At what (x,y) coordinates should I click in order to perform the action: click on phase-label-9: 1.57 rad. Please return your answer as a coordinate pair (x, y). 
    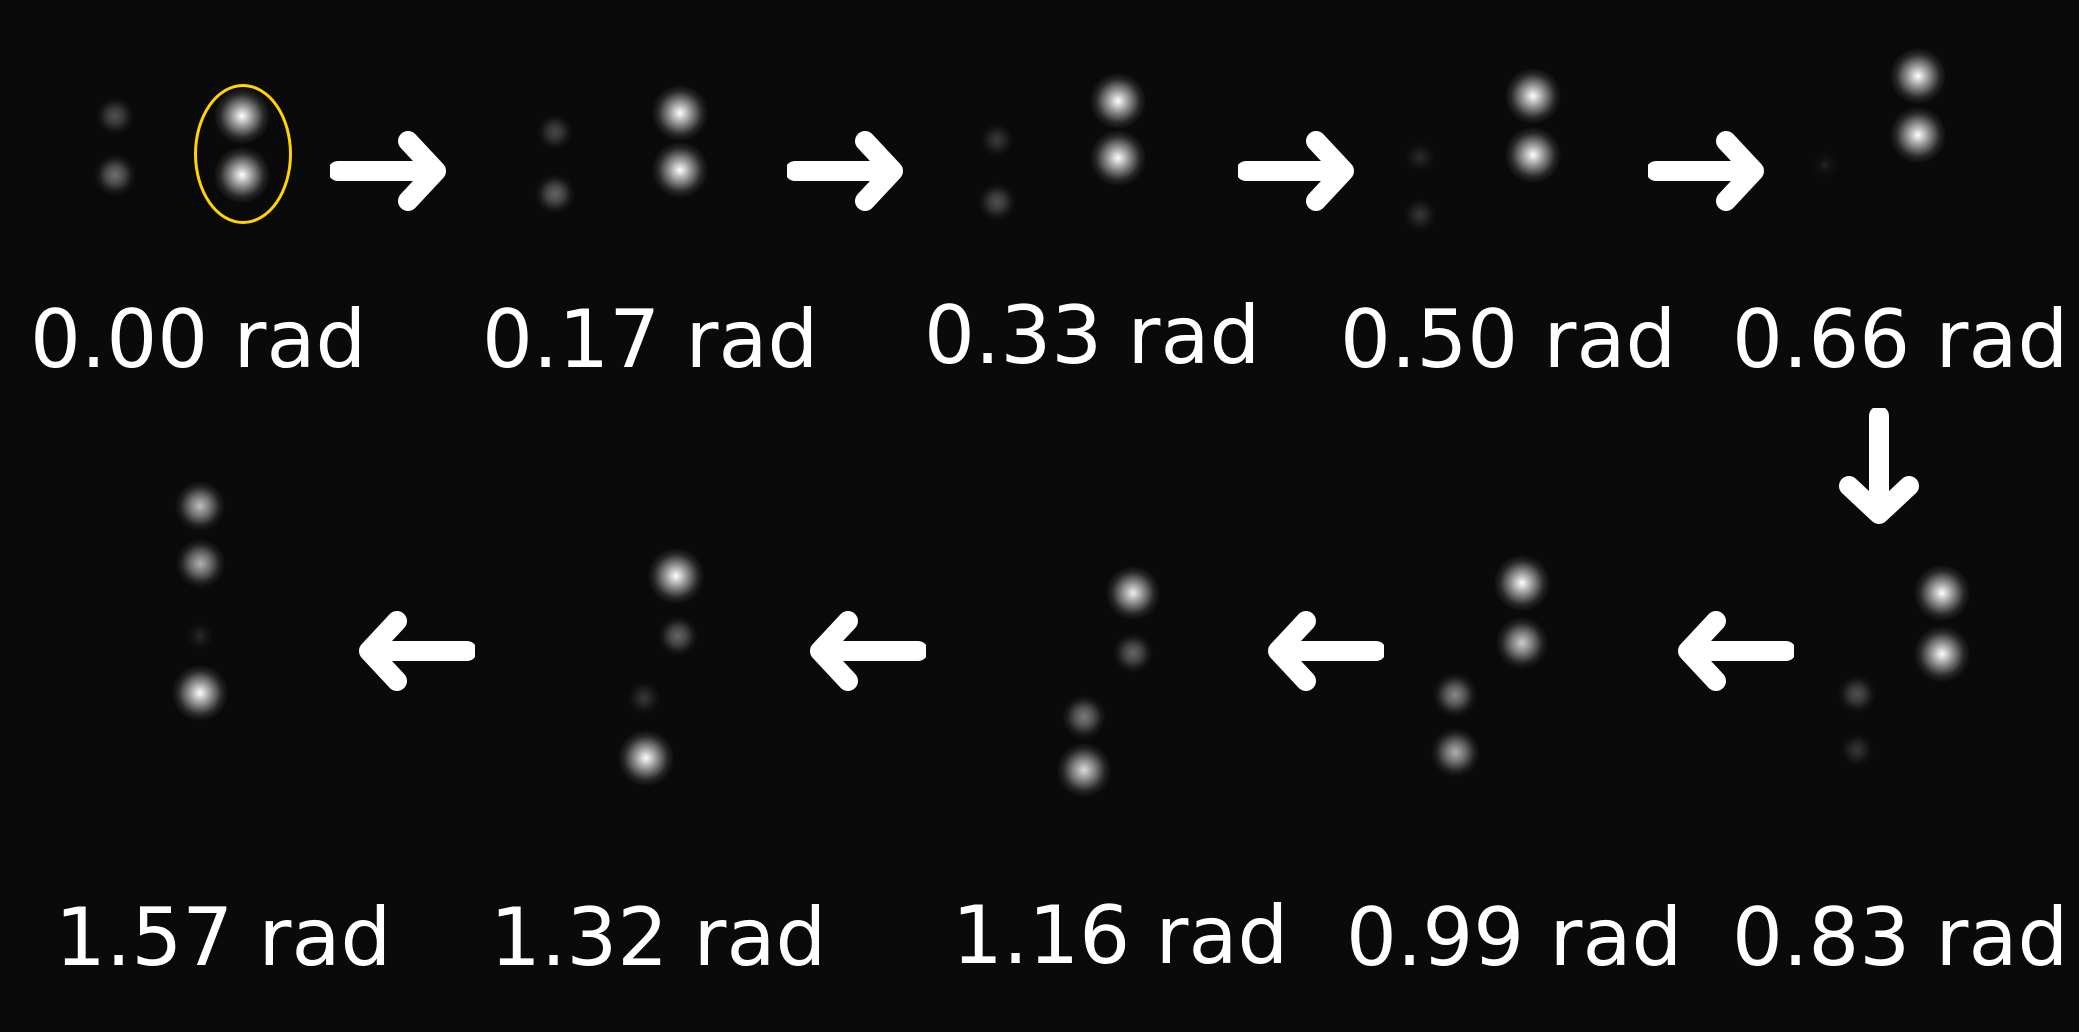
    Looking at the image, I should click on (223, 937).